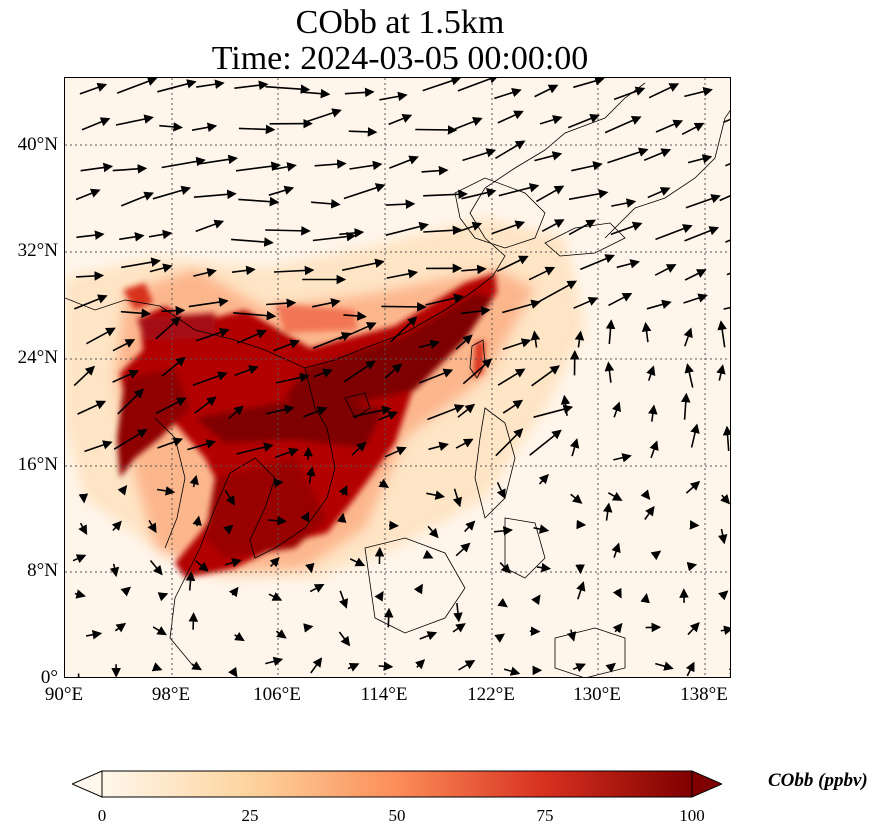  Describe the element at coordinates (37, 464) in the screenshot. I see `y-tick-label: 16°N` at that location.